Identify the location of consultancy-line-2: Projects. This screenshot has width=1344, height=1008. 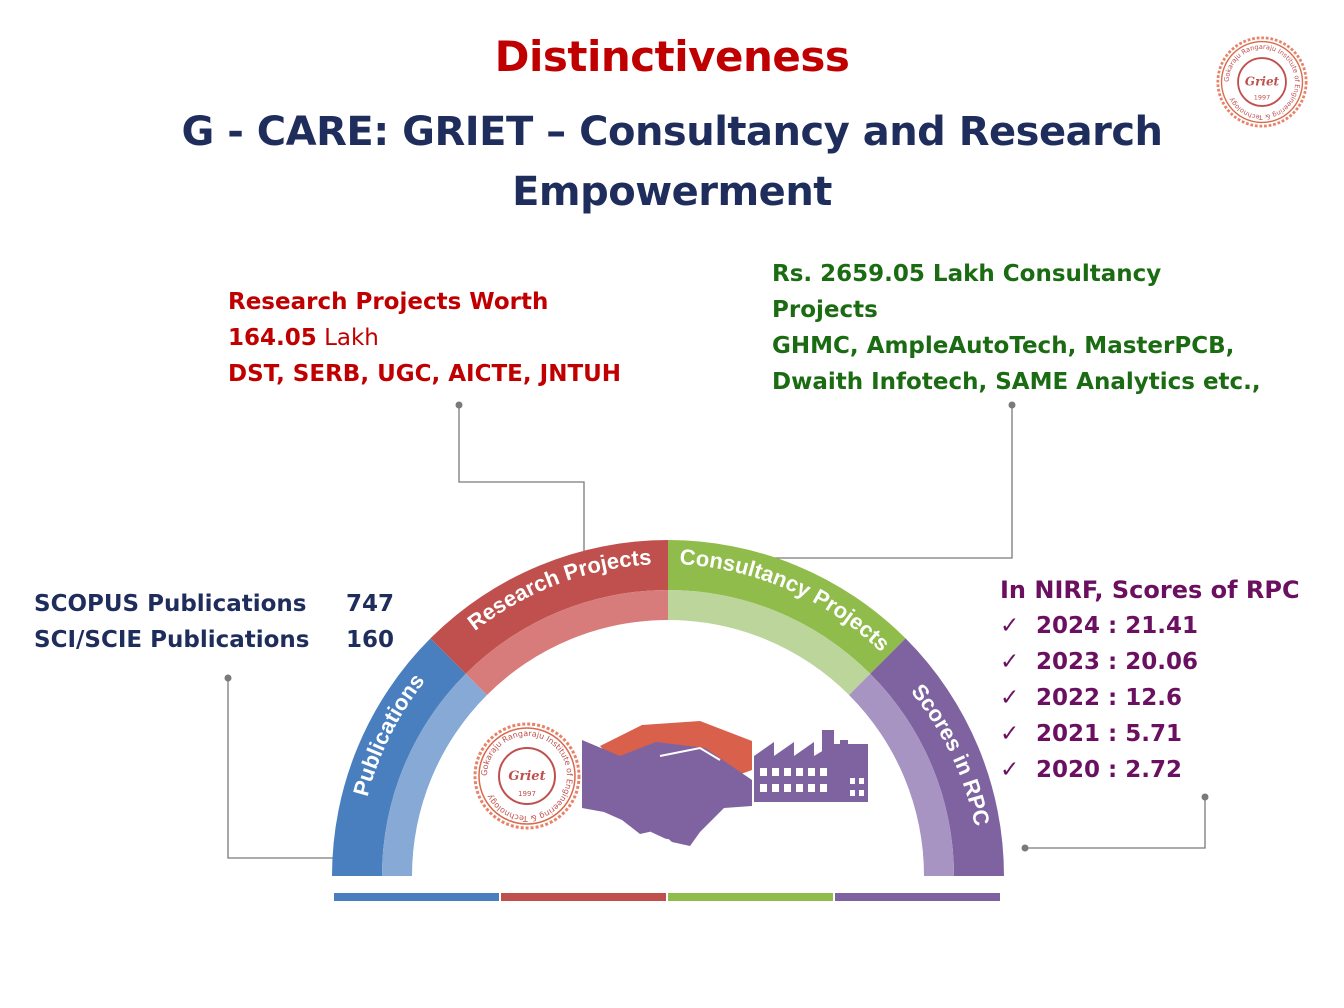
(825, 310).